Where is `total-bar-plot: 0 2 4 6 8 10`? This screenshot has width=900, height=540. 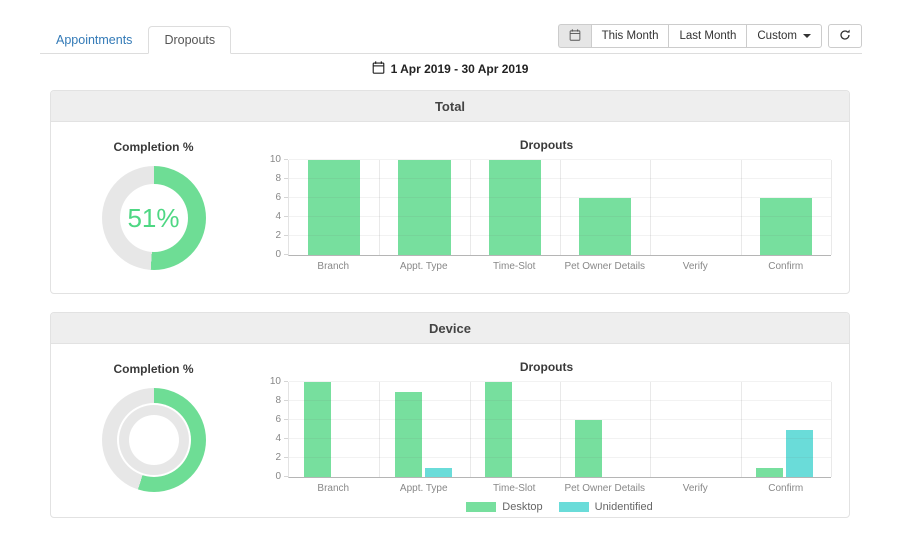
total-bar-plot: 0 2 4 6 8 10 is located at coordinates (551, 207).